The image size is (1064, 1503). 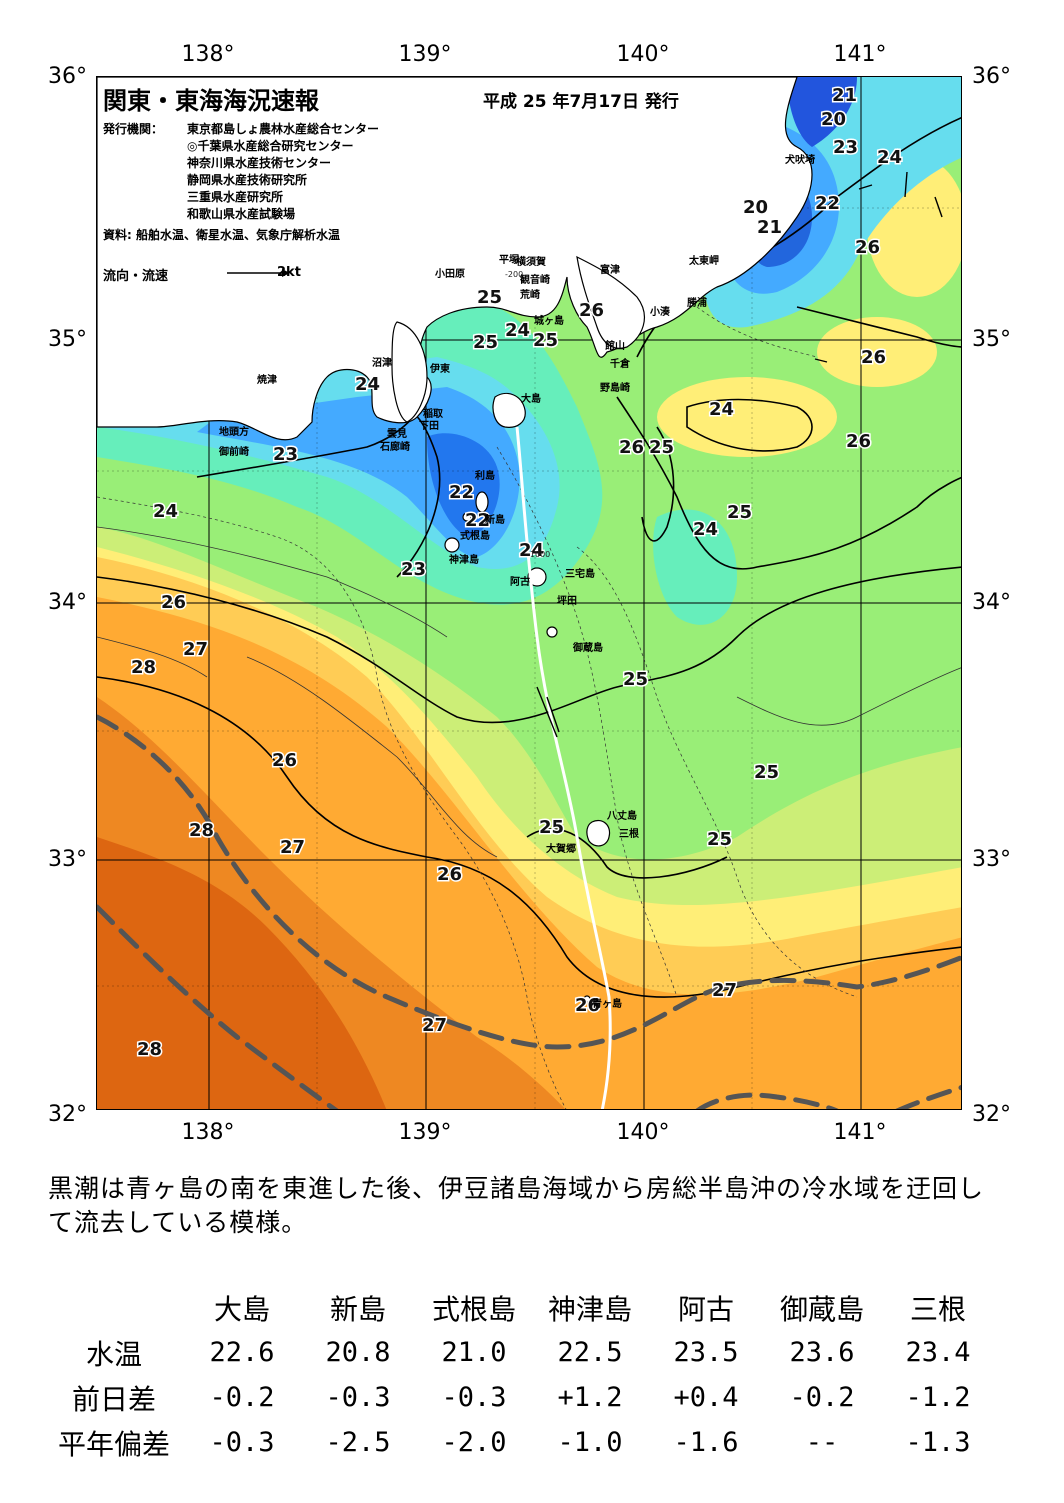 I want to click on place-name-label: 三宅島, so click(x=580, y=573).